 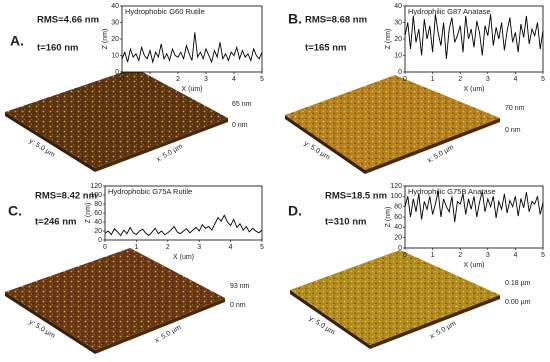 What do you see at coordinates (449, 11) in the screenshot?
I see `chart-title: Hydrophilic G87 Anatase` at bounding box center [449, 11].